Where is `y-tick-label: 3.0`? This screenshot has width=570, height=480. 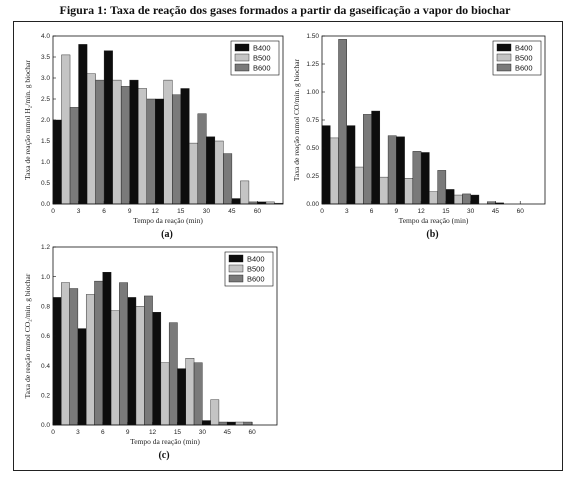
y-tick-label: 3.0 is located at coordinates (45, 78).